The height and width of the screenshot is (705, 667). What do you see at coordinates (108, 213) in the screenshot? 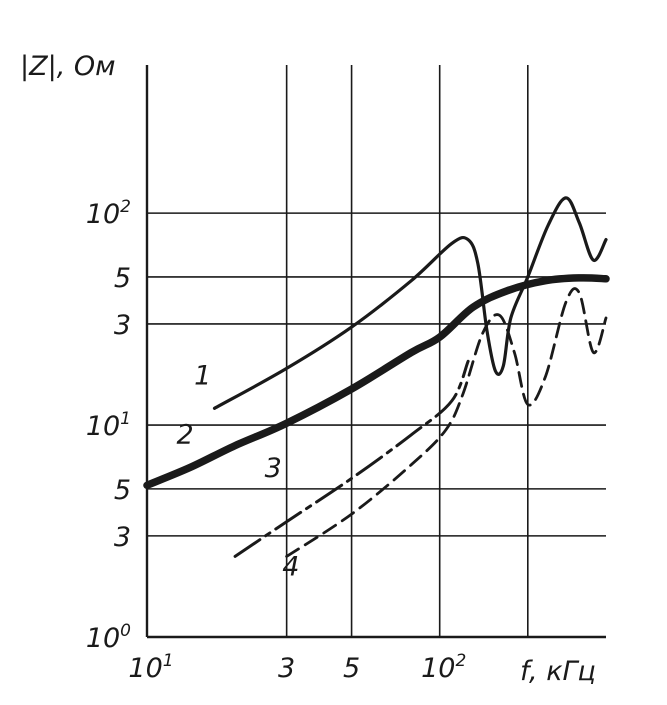
I see `y-tick-label: 10²` at bounding box center [108, 213].